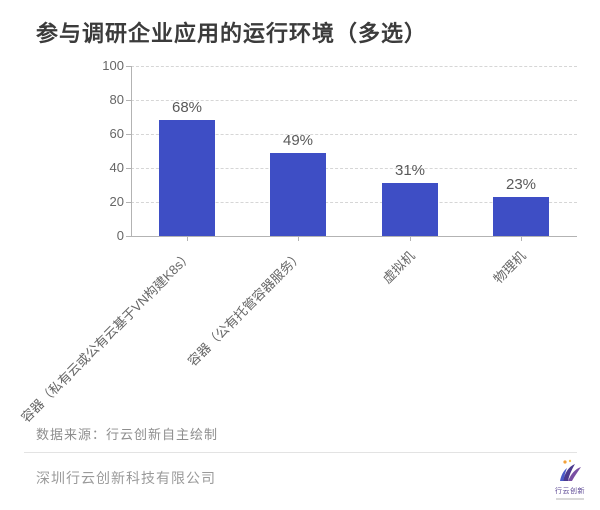 The width and height of the screenshot is (600, 510). I want to click on y-tick-label-80: 80, so click(116, 99).